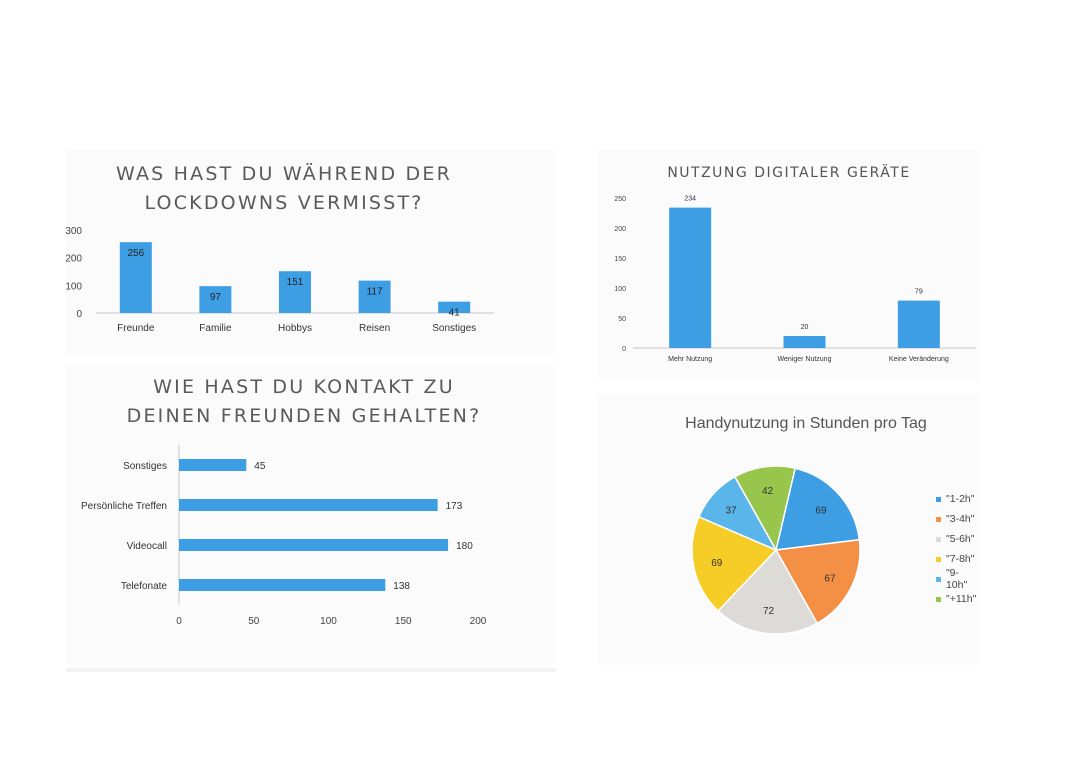  I want to click on chart-legend: "1-2h" "3-4h" "5-6h" "7-8h" "9-10h" "+11h", so click(958, 549).